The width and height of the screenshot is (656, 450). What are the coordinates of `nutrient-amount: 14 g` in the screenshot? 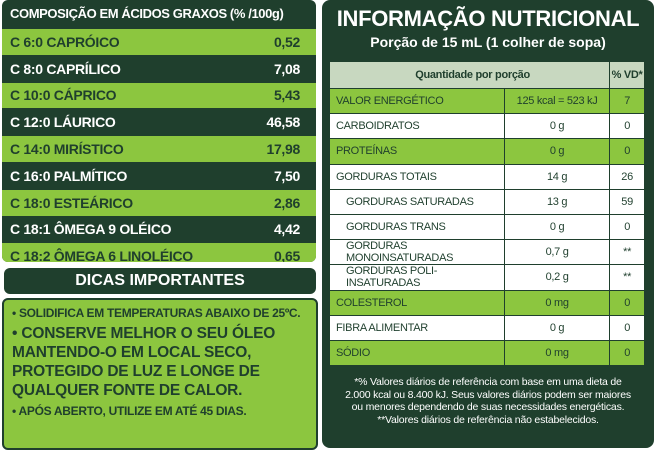 It's located at (556, 176).